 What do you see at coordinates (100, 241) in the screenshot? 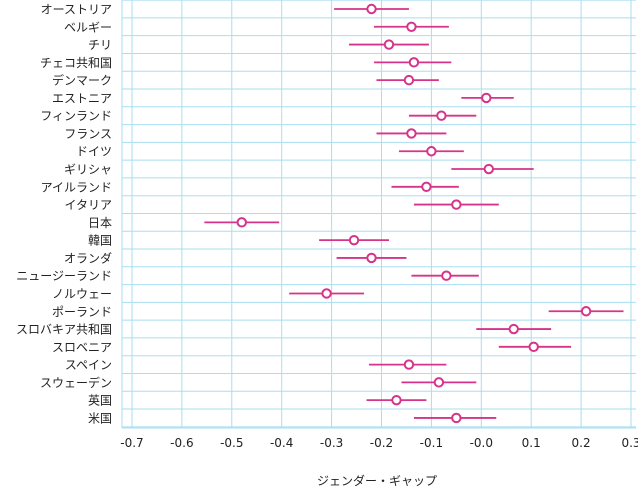
I see `category-label: 韓国` at bounding box center [100, 241].